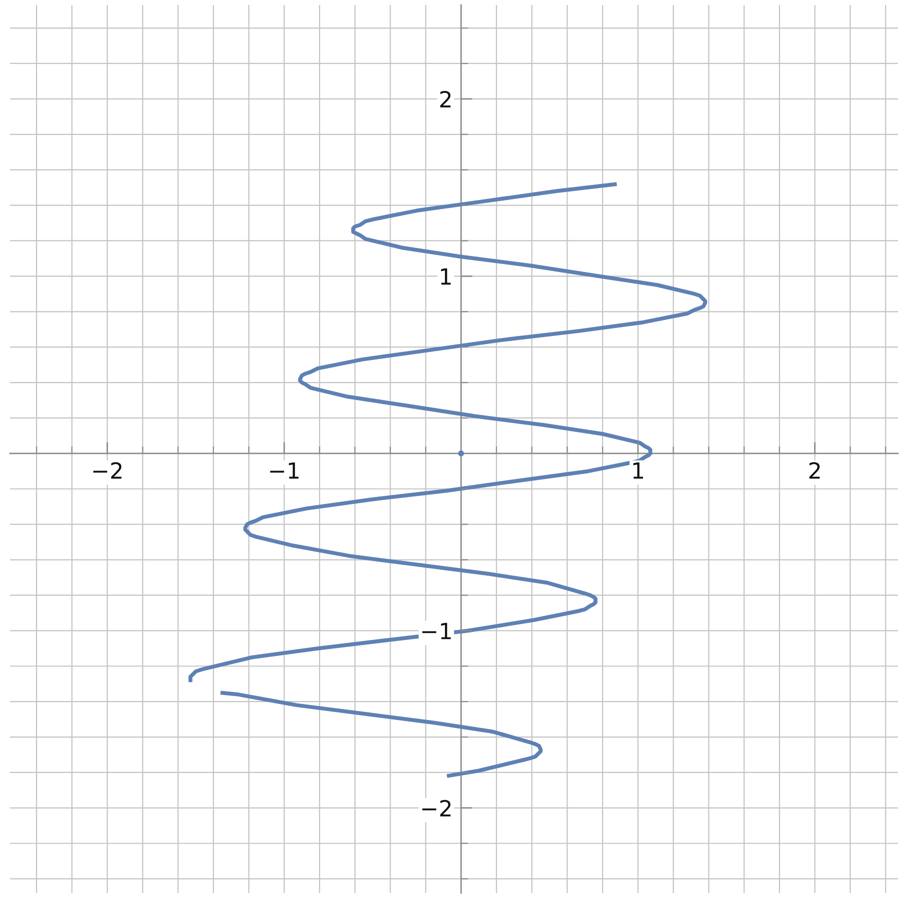 The height and width of the screenshot is (901, 903). I want to click on x-tick-label: 1, so click(638, 470).